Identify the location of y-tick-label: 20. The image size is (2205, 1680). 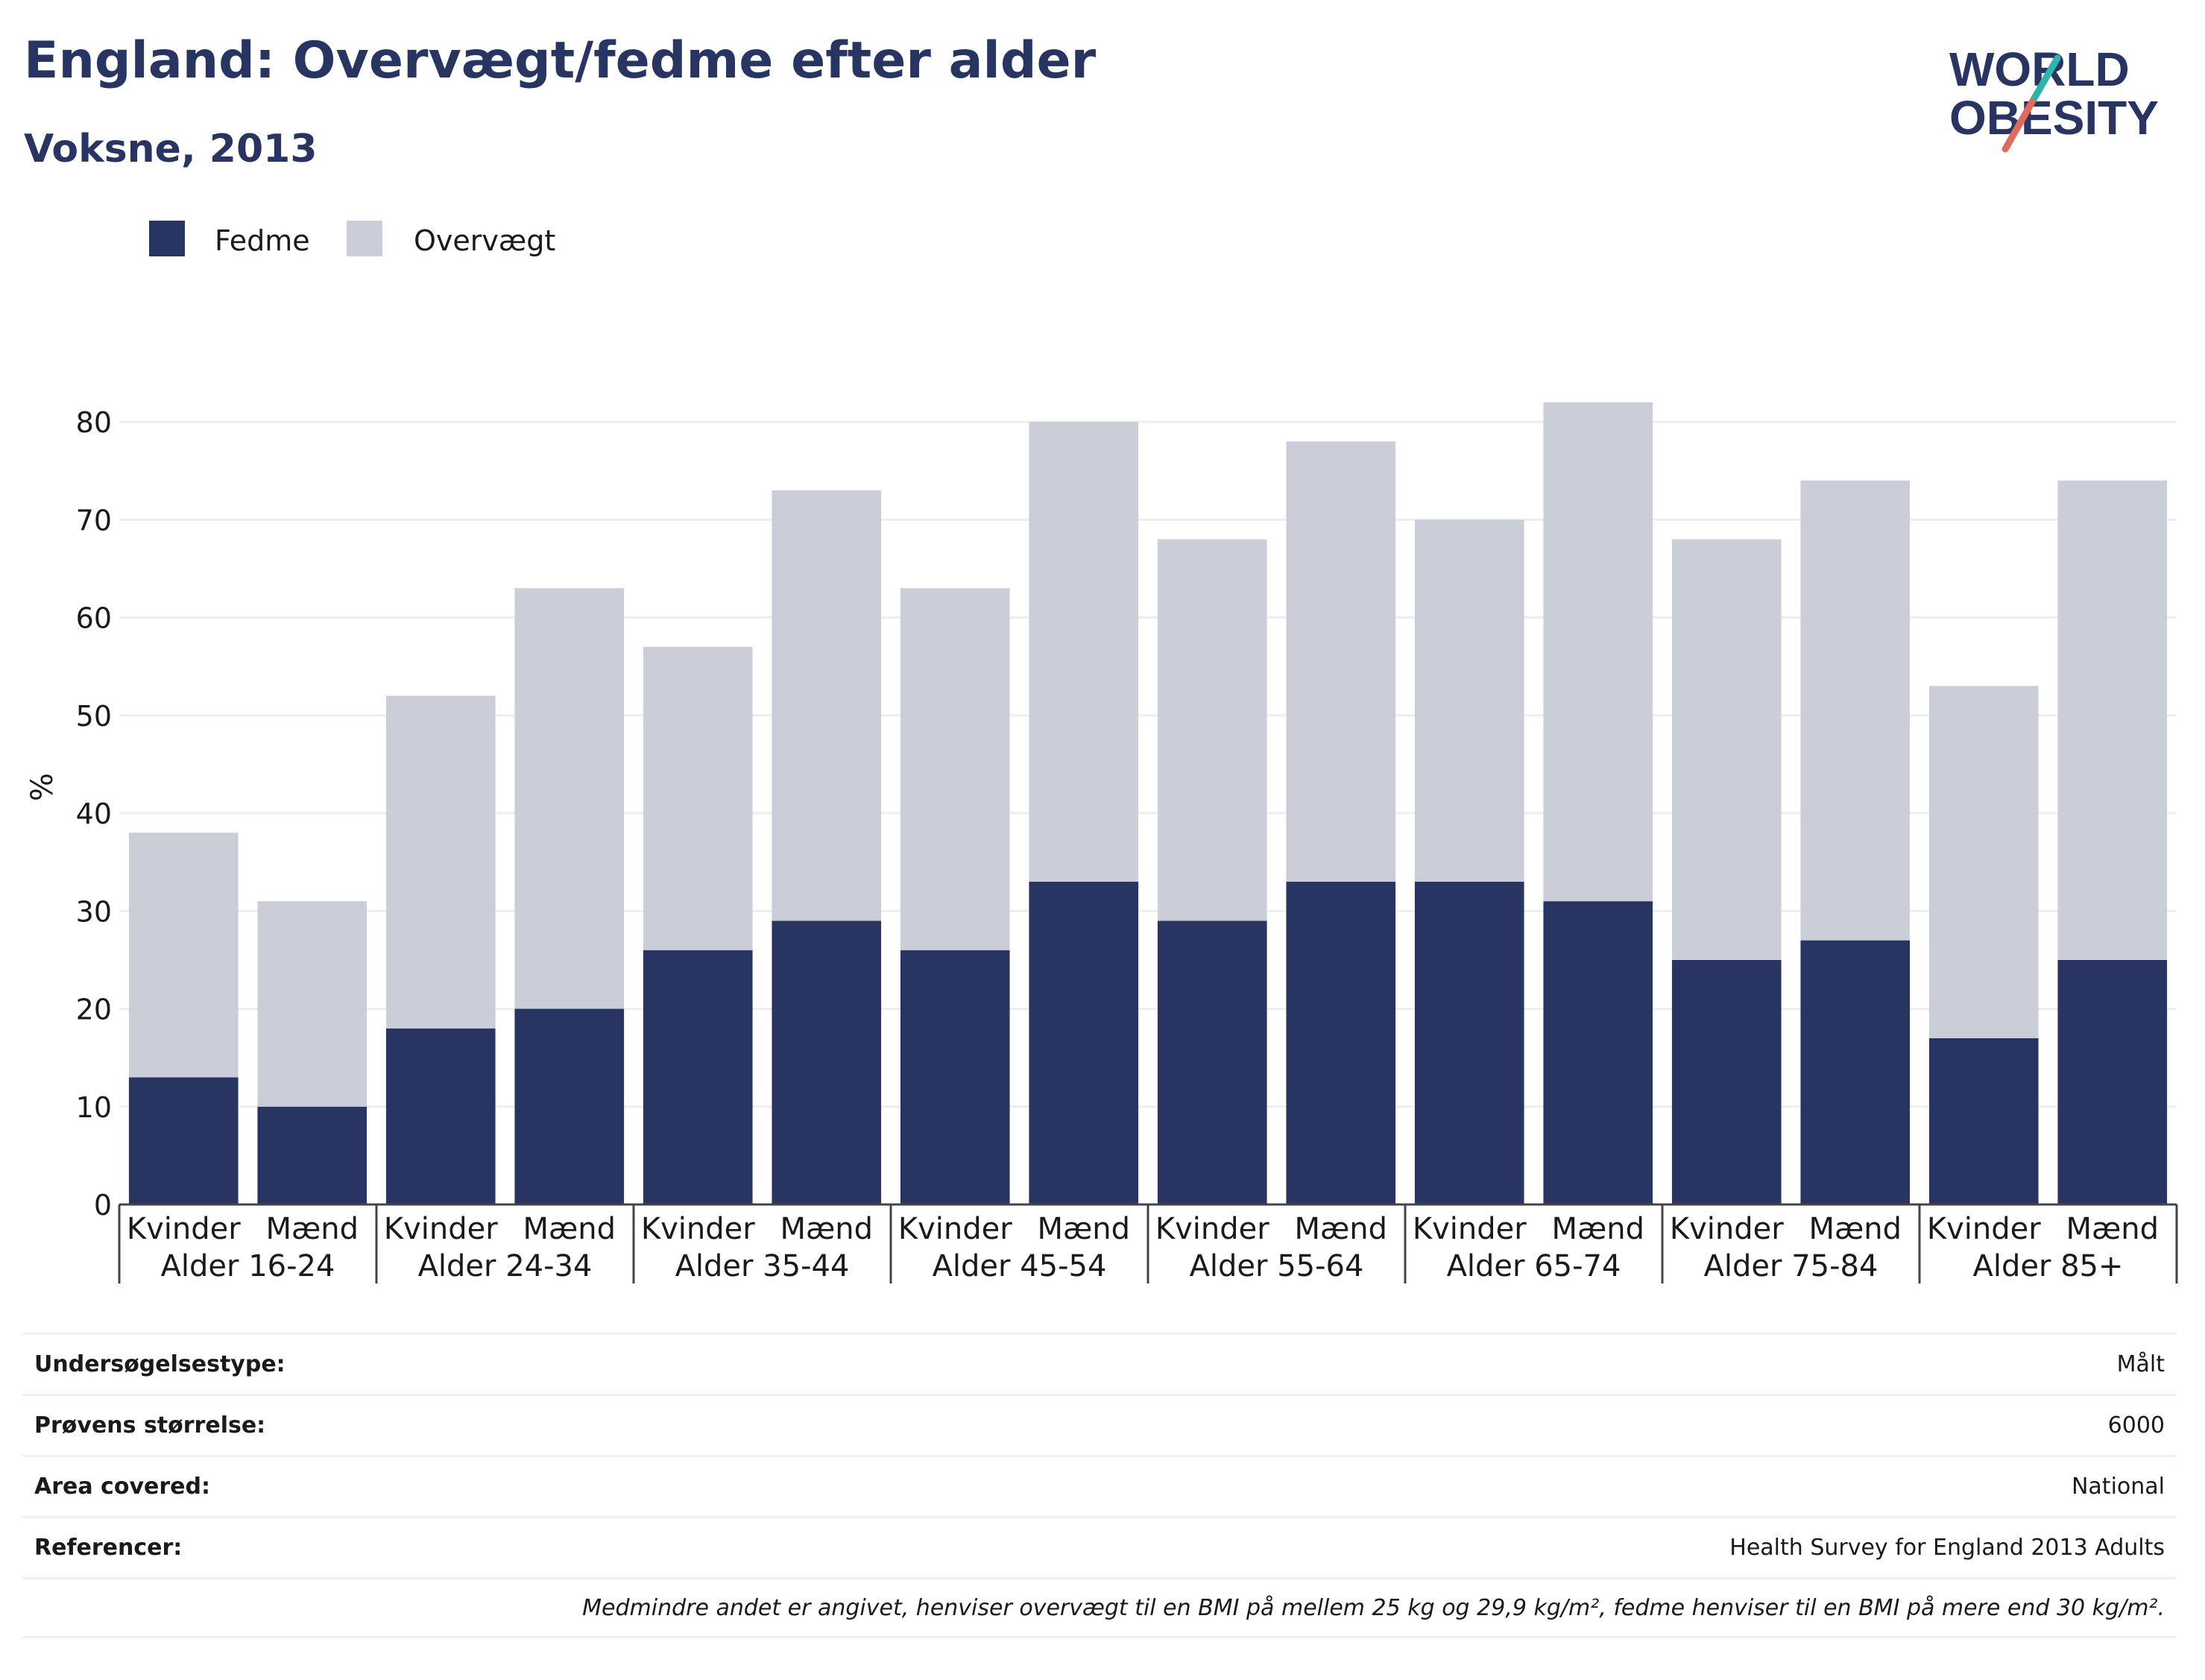
(94, 1010).